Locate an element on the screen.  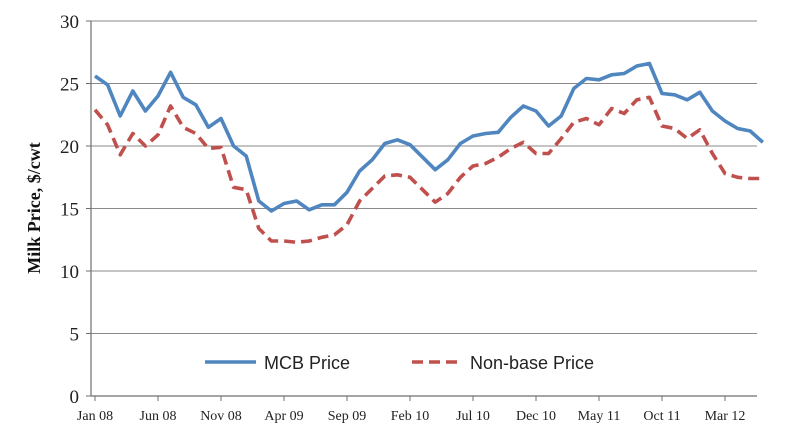
y-tick-label-25: 25 is located at coordinates (69, 85).